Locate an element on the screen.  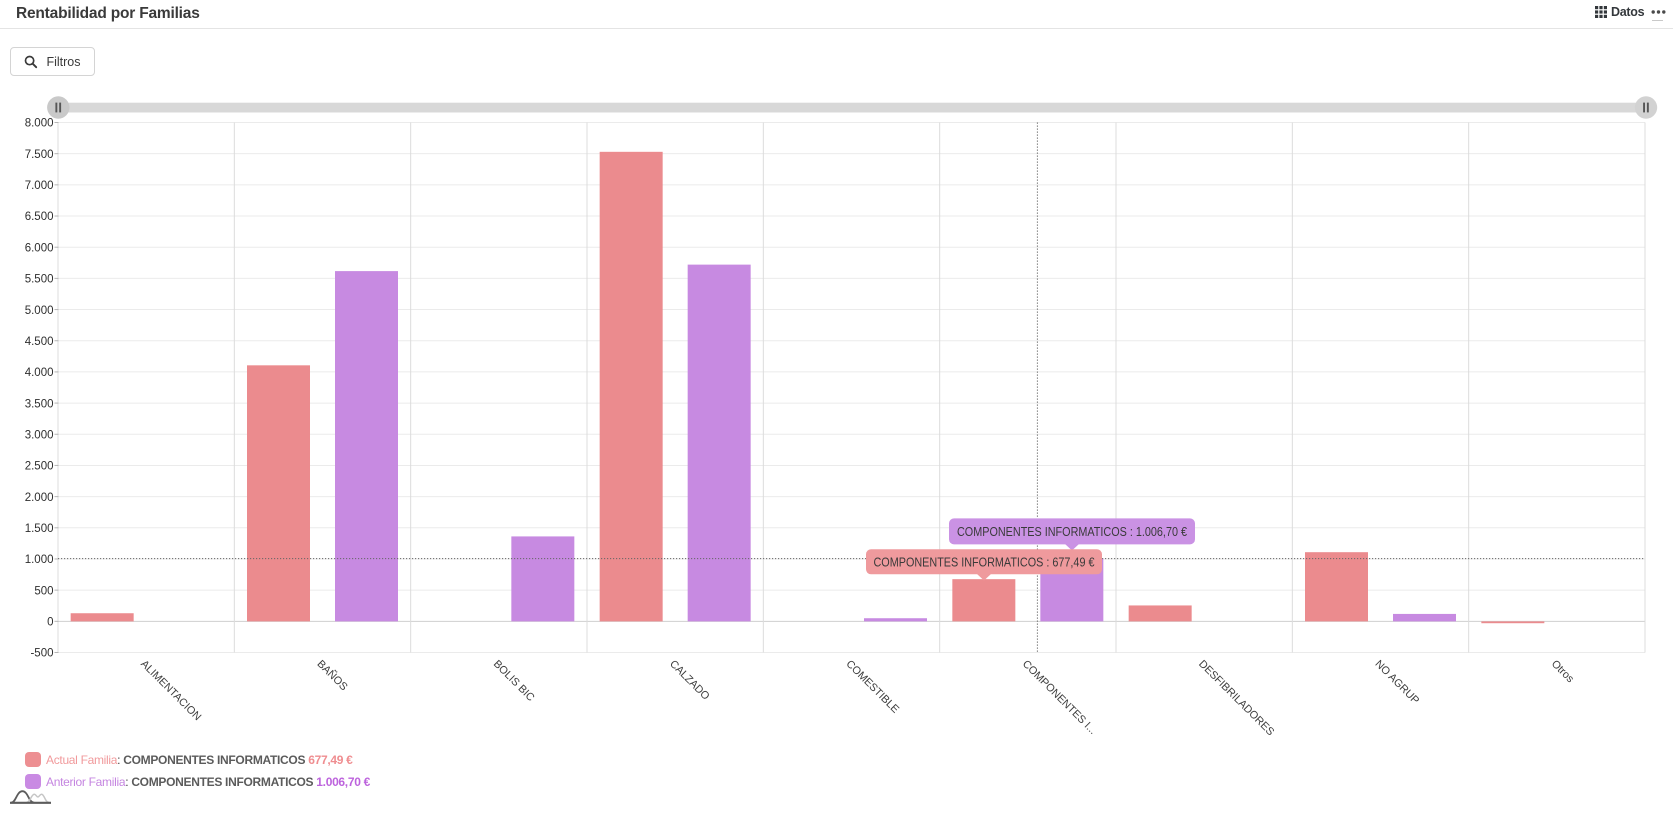
svg-text: -500 is located at coordinates (41, 654).